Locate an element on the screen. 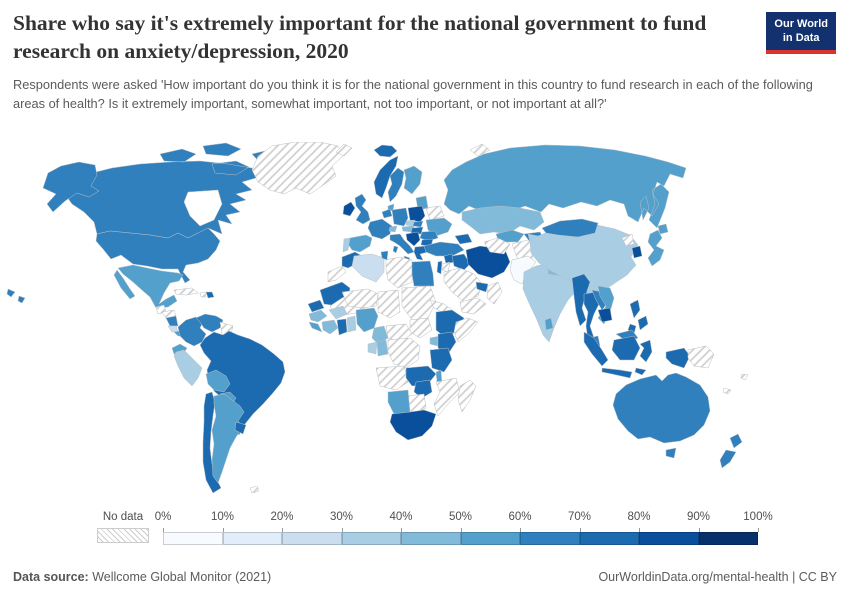 Image resolution: width=850 pixels, height=600 pixels. owid-logo: Our World in Data is located at coordinates (801, 33).